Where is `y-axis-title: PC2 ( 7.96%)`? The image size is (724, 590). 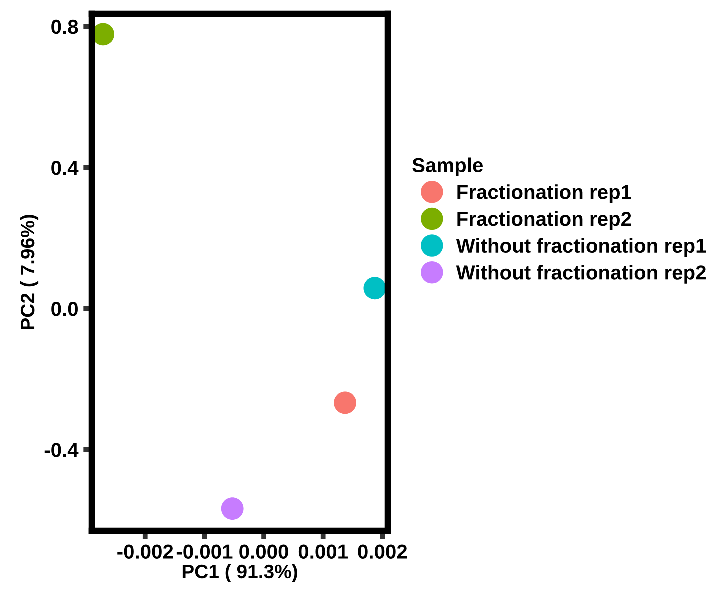 y-axis-title: PC2 ( 7.96%) is located at coordinates (29, 272).